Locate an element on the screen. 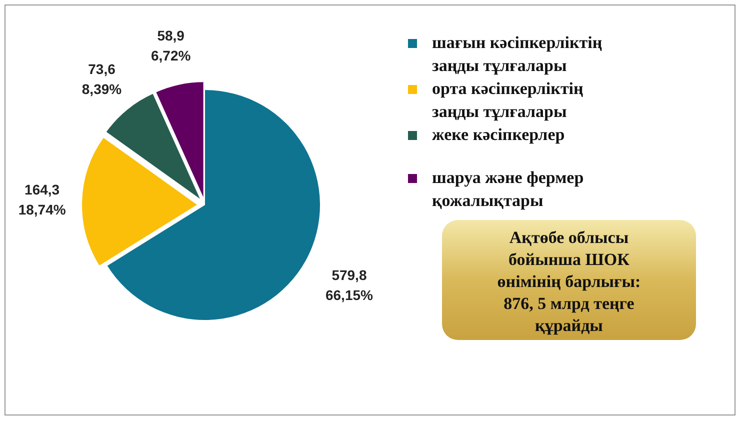  data-label: 73,6 8,39% is located at coordinates (102, 78).